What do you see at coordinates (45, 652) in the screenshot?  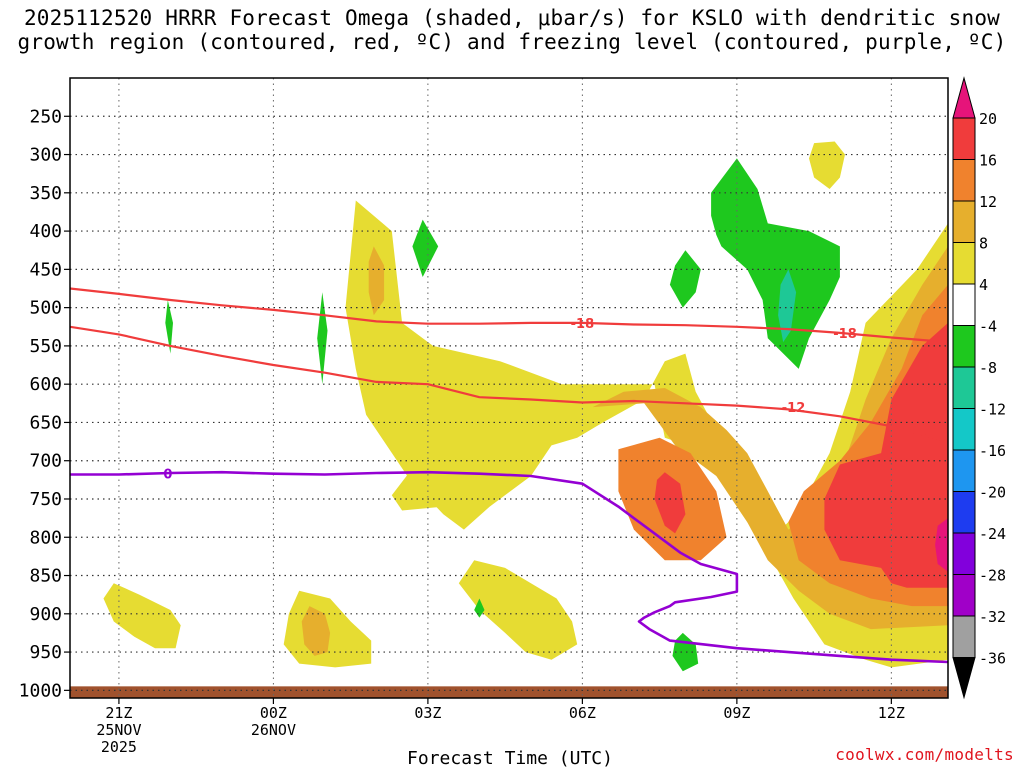 I see `y-tick-label: 950` at bounding box center [45, 652].